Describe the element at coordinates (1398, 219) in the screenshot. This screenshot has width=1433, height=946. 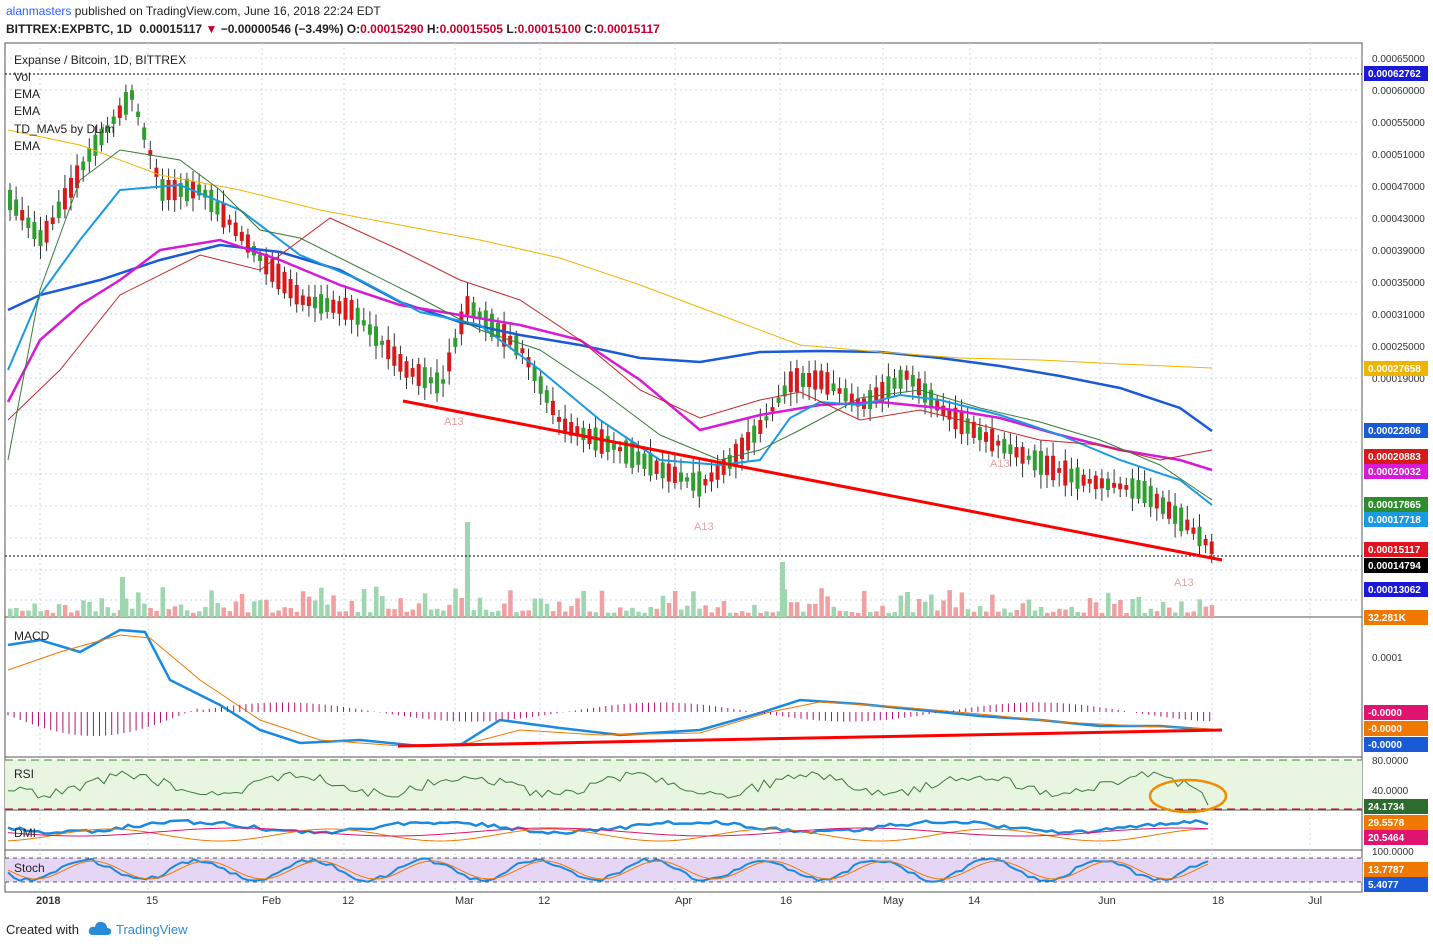
I see `y-tick-label: 0.00043000` at that location.